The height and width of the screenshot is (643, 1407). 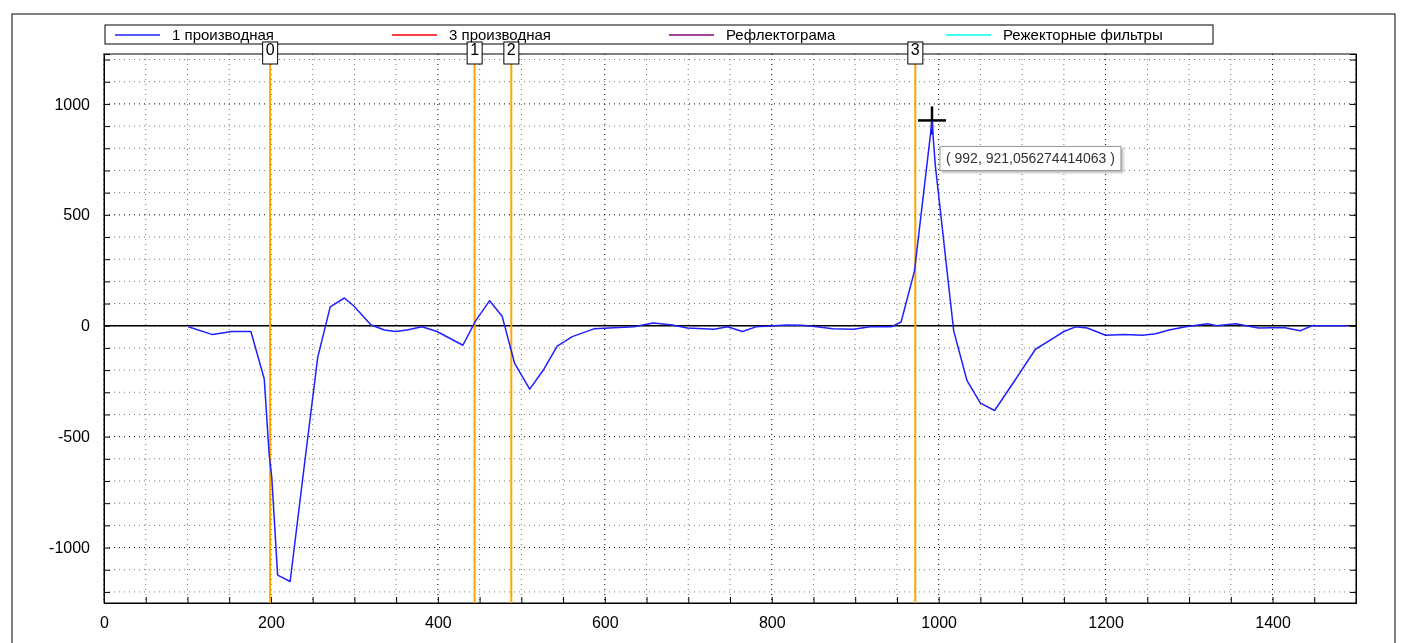 What do you see at coordinates (70, 548) in the screenshot?
I see `y-tick-label: -1000` at bounding box center [70, 548].